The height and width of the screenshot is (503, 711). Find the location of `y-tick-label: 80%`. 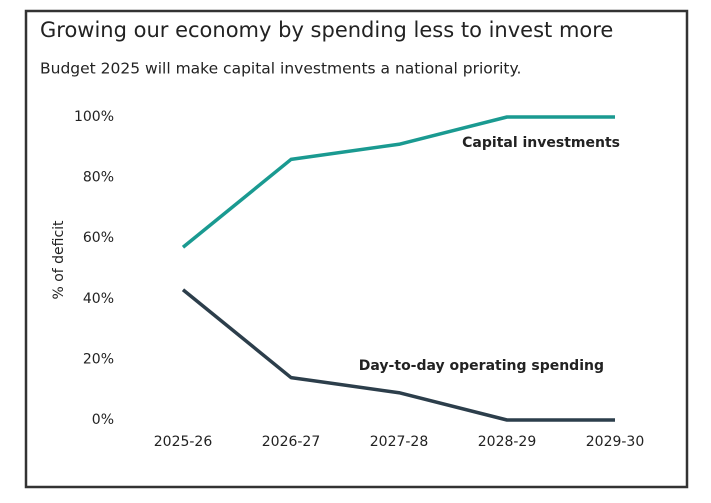

y-tick-label: 80% is located at coordinates (98, 178).